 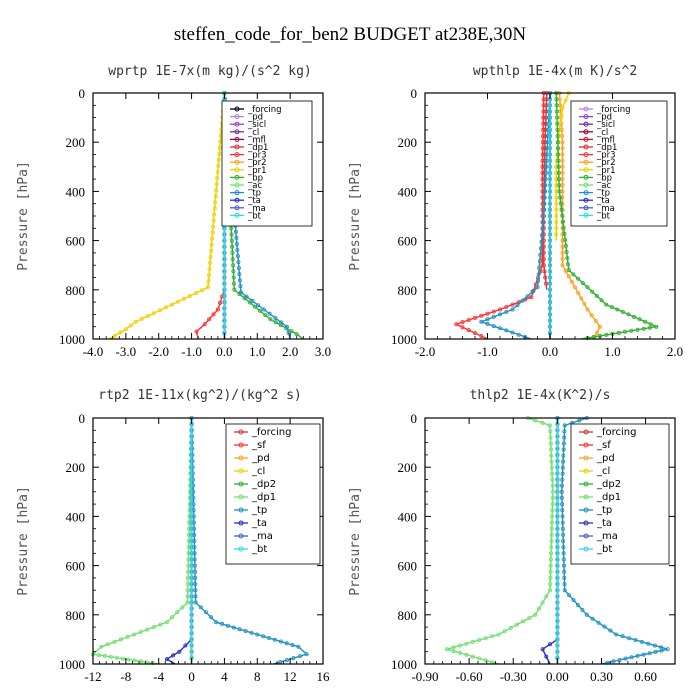 I want to click on legend-label: _bp, so click(x=255, y=178).